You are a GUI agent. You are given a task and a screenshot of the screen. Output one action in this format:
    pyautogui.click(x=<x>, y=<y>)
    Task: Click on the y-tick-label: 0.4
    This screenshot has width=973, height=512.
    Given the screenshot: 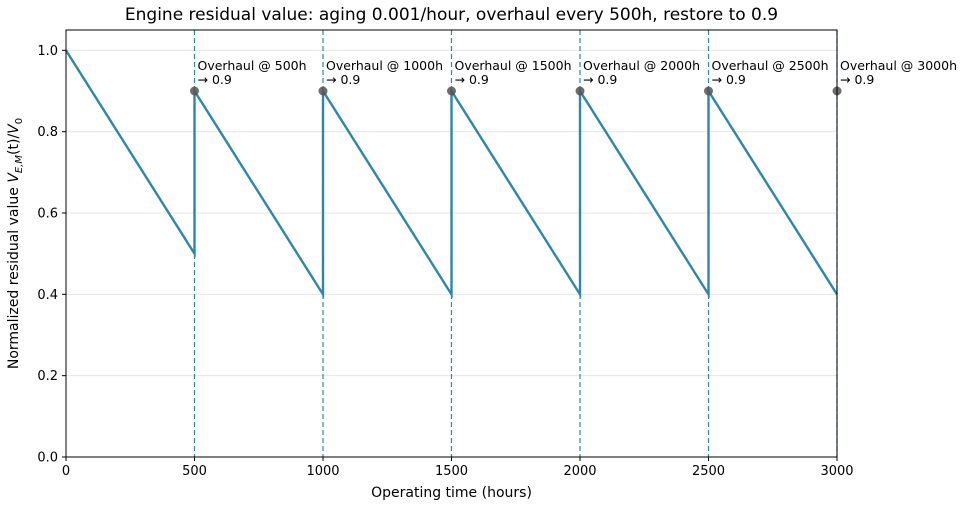 What is the action you would take?
    pyautogui.click(x=47, y=295)
    